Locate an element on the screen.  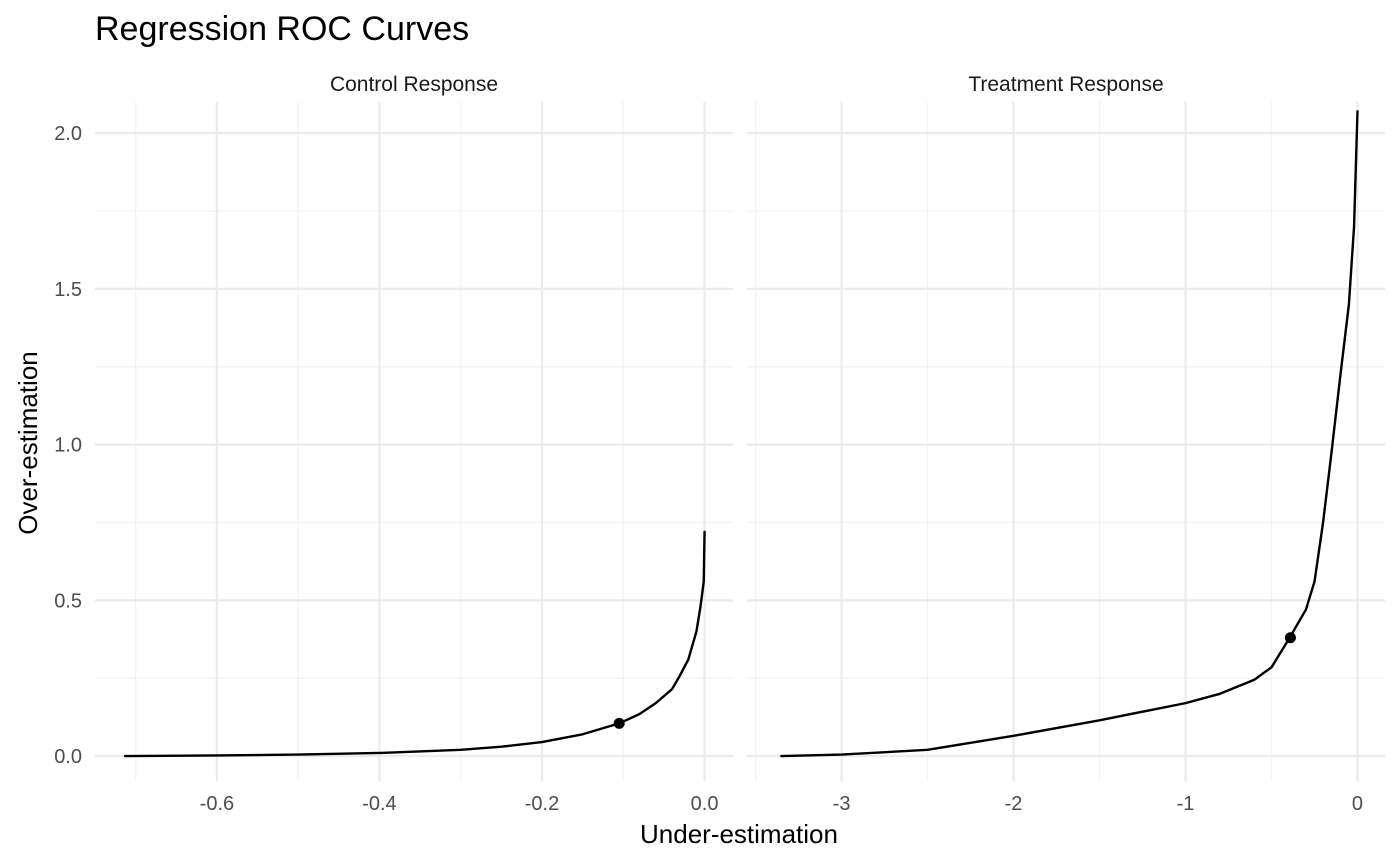
x-axis-title: Under-estimation is located at coordinates (739, 834).